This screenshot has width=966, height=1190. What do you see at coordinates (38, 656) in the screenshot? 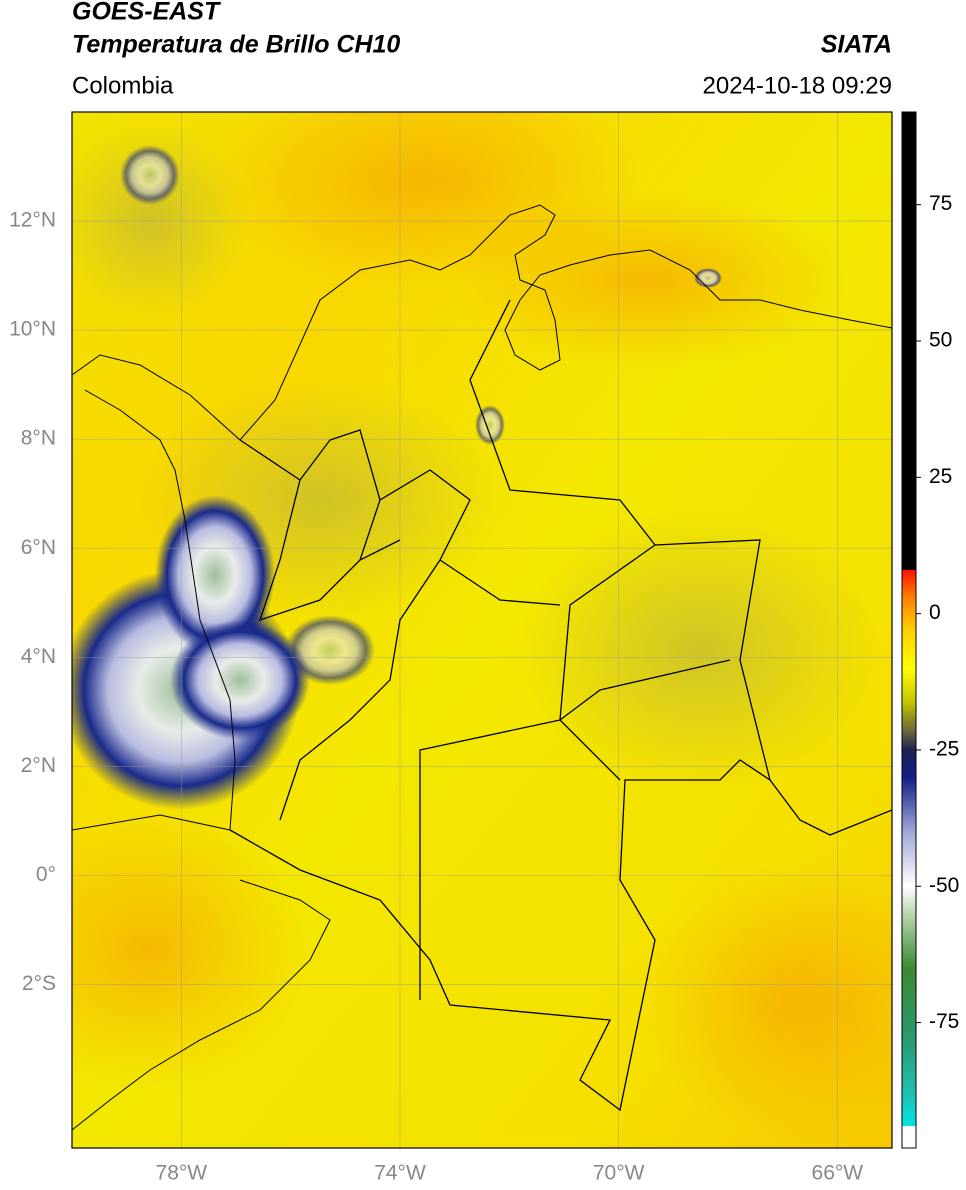
I see `y-tick-label: 4°N` at bounding box center [38, 656].